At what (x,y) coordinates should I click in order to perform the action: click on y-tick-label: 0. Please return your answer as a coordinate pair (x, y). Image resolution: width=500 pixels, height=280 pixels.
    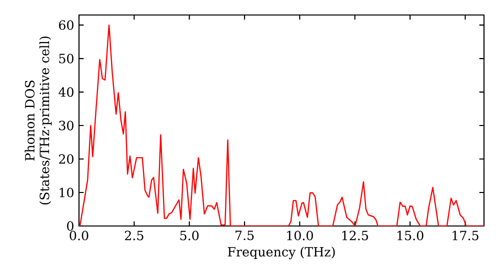
    Looking at the image, I should click on (70, 226).